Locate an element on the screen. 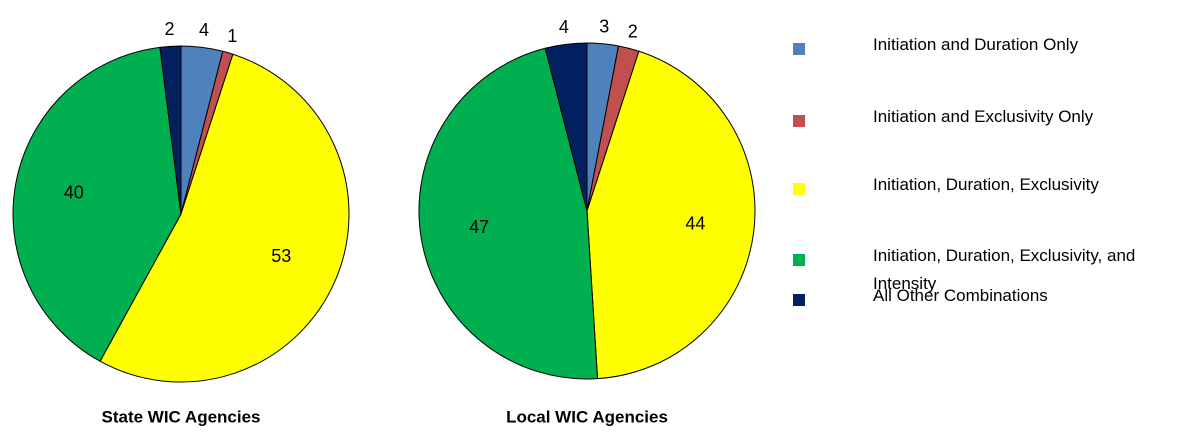  data-label: 3 is located at coordinates (604, 27).